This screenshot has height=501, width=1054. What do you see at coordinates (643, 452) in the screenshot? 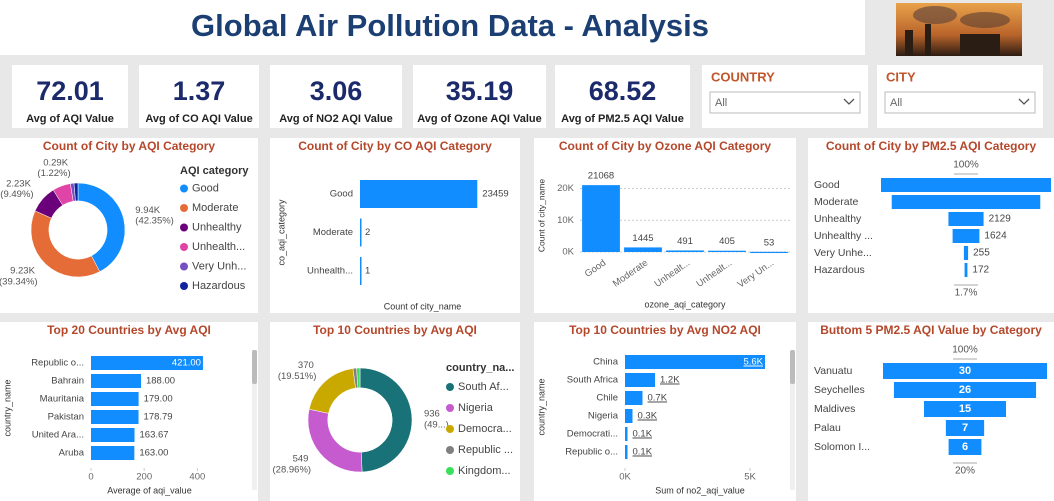
I see `data-label: 0.1K` at bounding box center [643, 452].